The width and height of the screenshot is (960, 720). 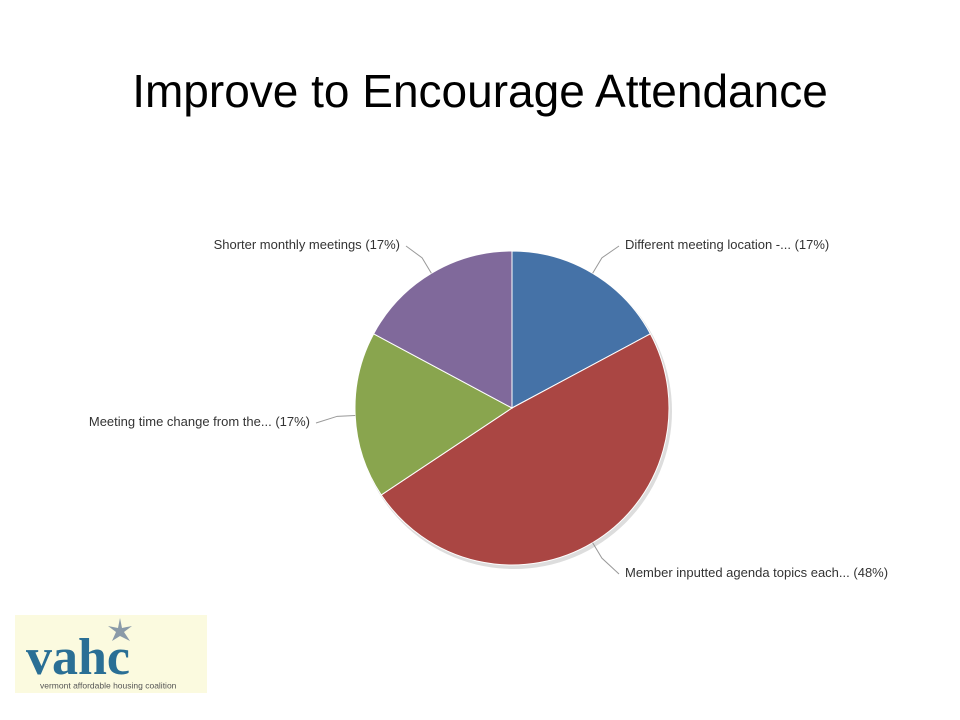 What do you see at coordinates (870, 572) in the screenshot?
I see `slice-value-label: (48%)` at bounding box center [870, 572].